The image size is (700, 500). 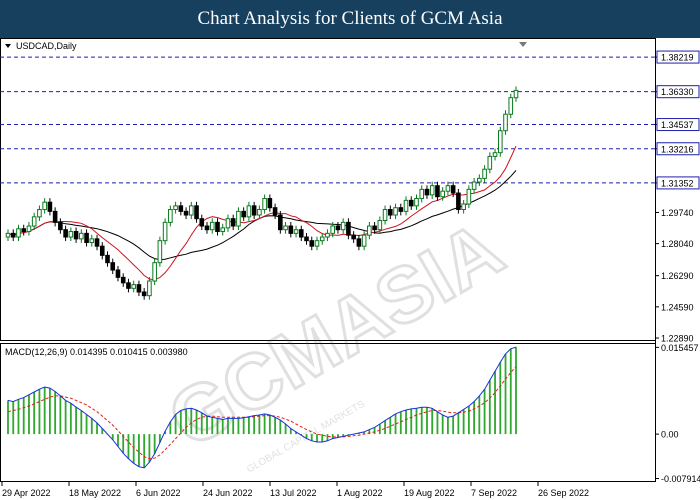 I want to click on macd-tick-label: 0.00, so click(x=670, y=435).